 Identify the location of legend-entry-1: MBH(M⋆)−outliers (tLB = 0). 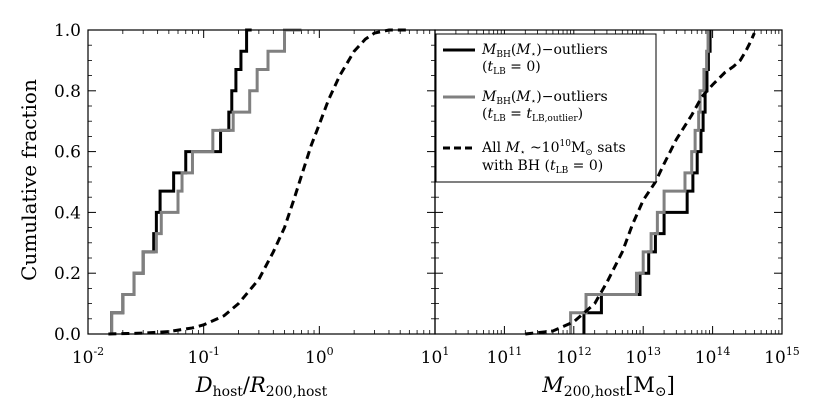
(525, 59).